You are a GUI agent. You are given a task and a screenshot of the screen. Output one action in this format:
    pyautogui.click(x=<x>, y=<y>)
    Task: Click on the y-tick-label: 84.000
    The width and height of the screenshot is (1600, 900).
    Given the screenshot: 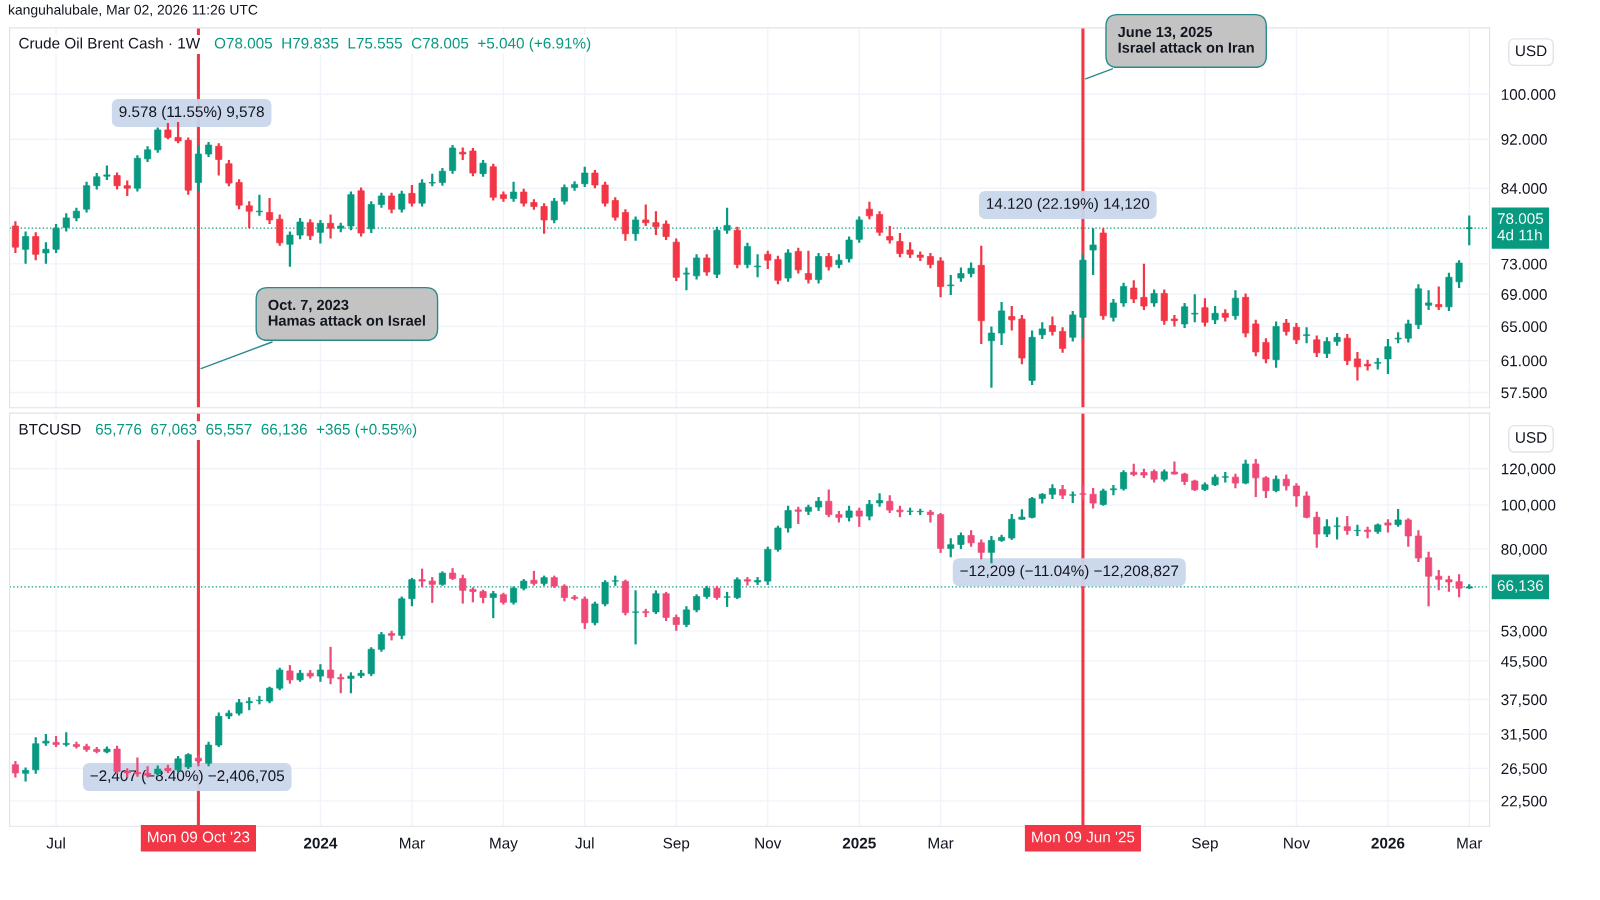 What is the action you would take?
    pyautogui.click(x=1524, y=188)
    